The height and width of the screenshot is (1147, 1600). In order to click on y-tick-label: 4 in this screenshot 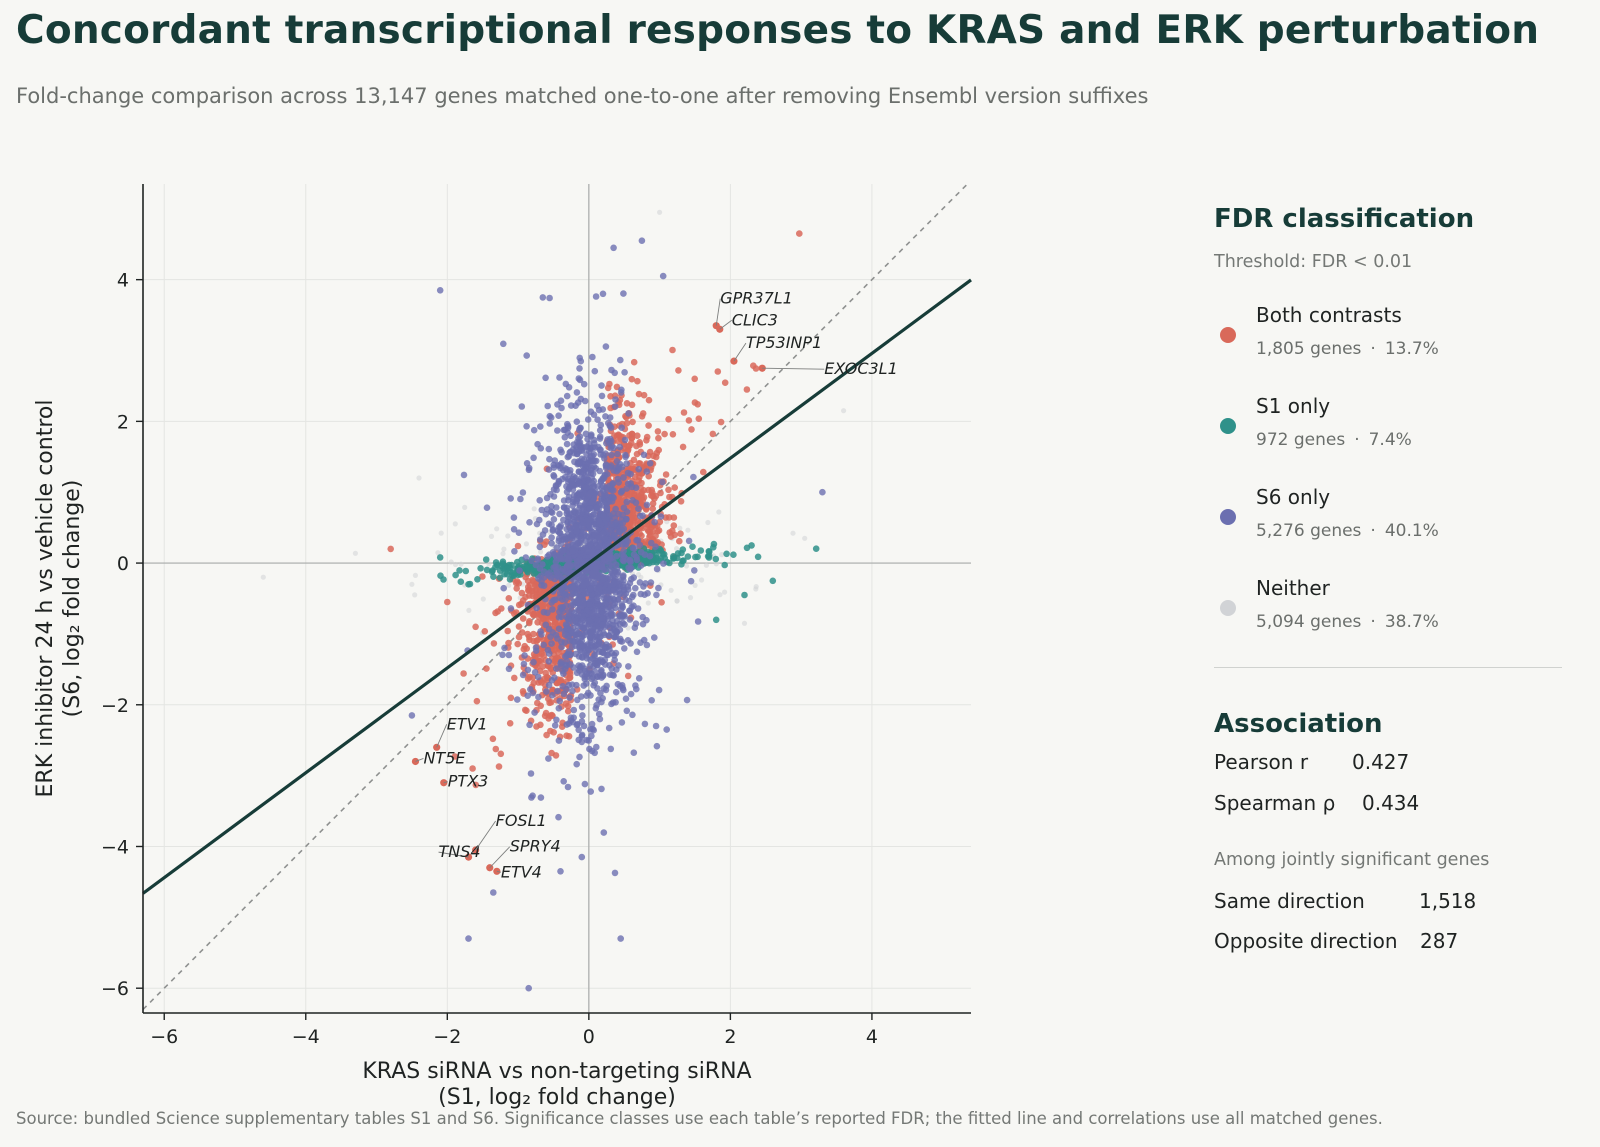, I will do `click(123, 281)`.